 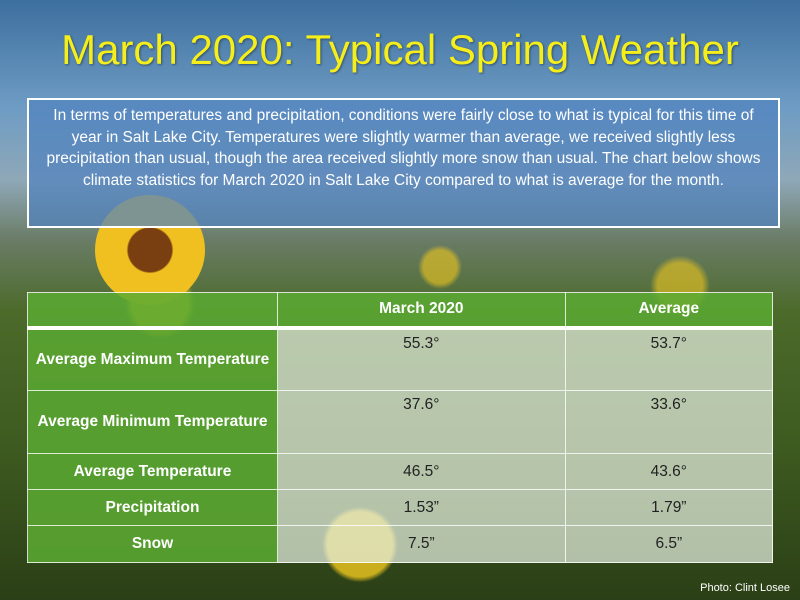 I want to click on header-blank, so click(x=152, y=310).